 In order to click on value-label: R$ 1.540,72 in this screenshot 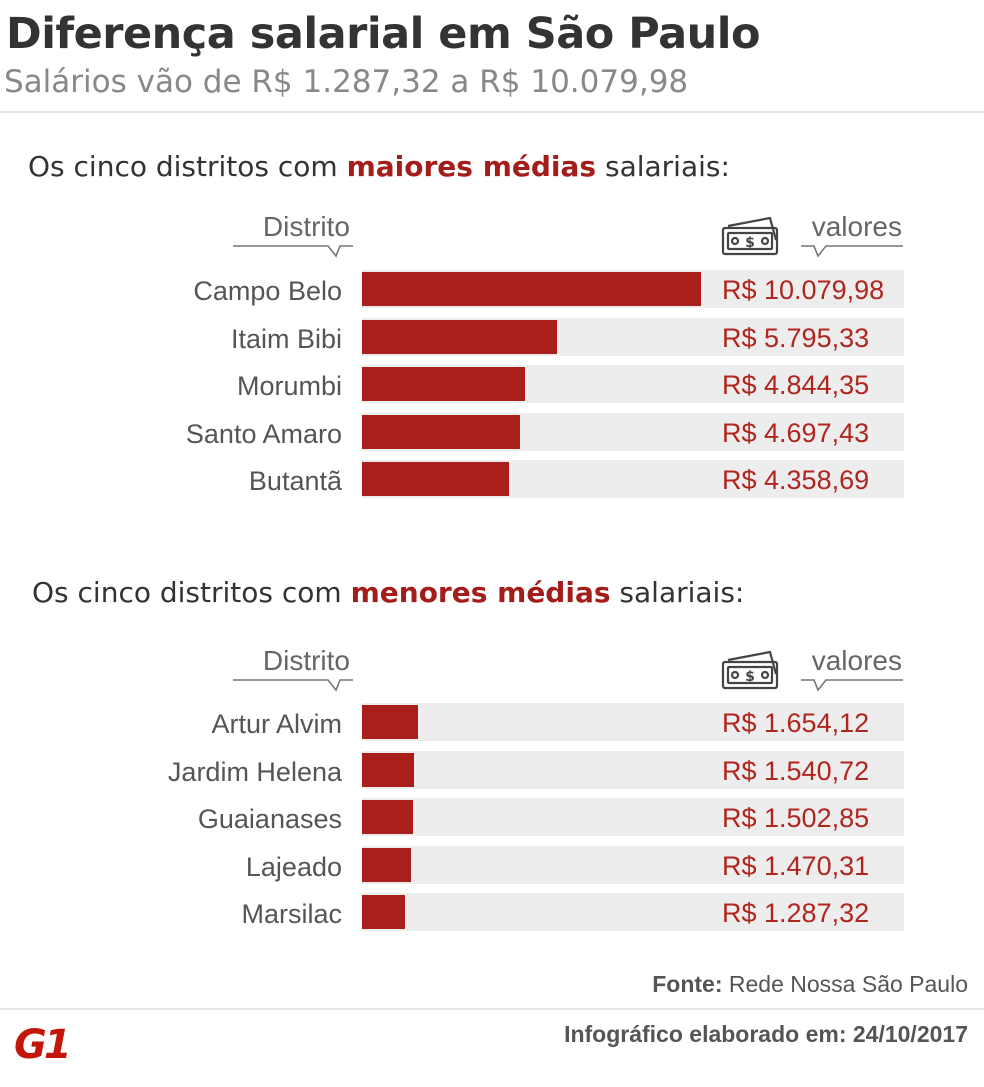, I will do `click(796, 771)`.